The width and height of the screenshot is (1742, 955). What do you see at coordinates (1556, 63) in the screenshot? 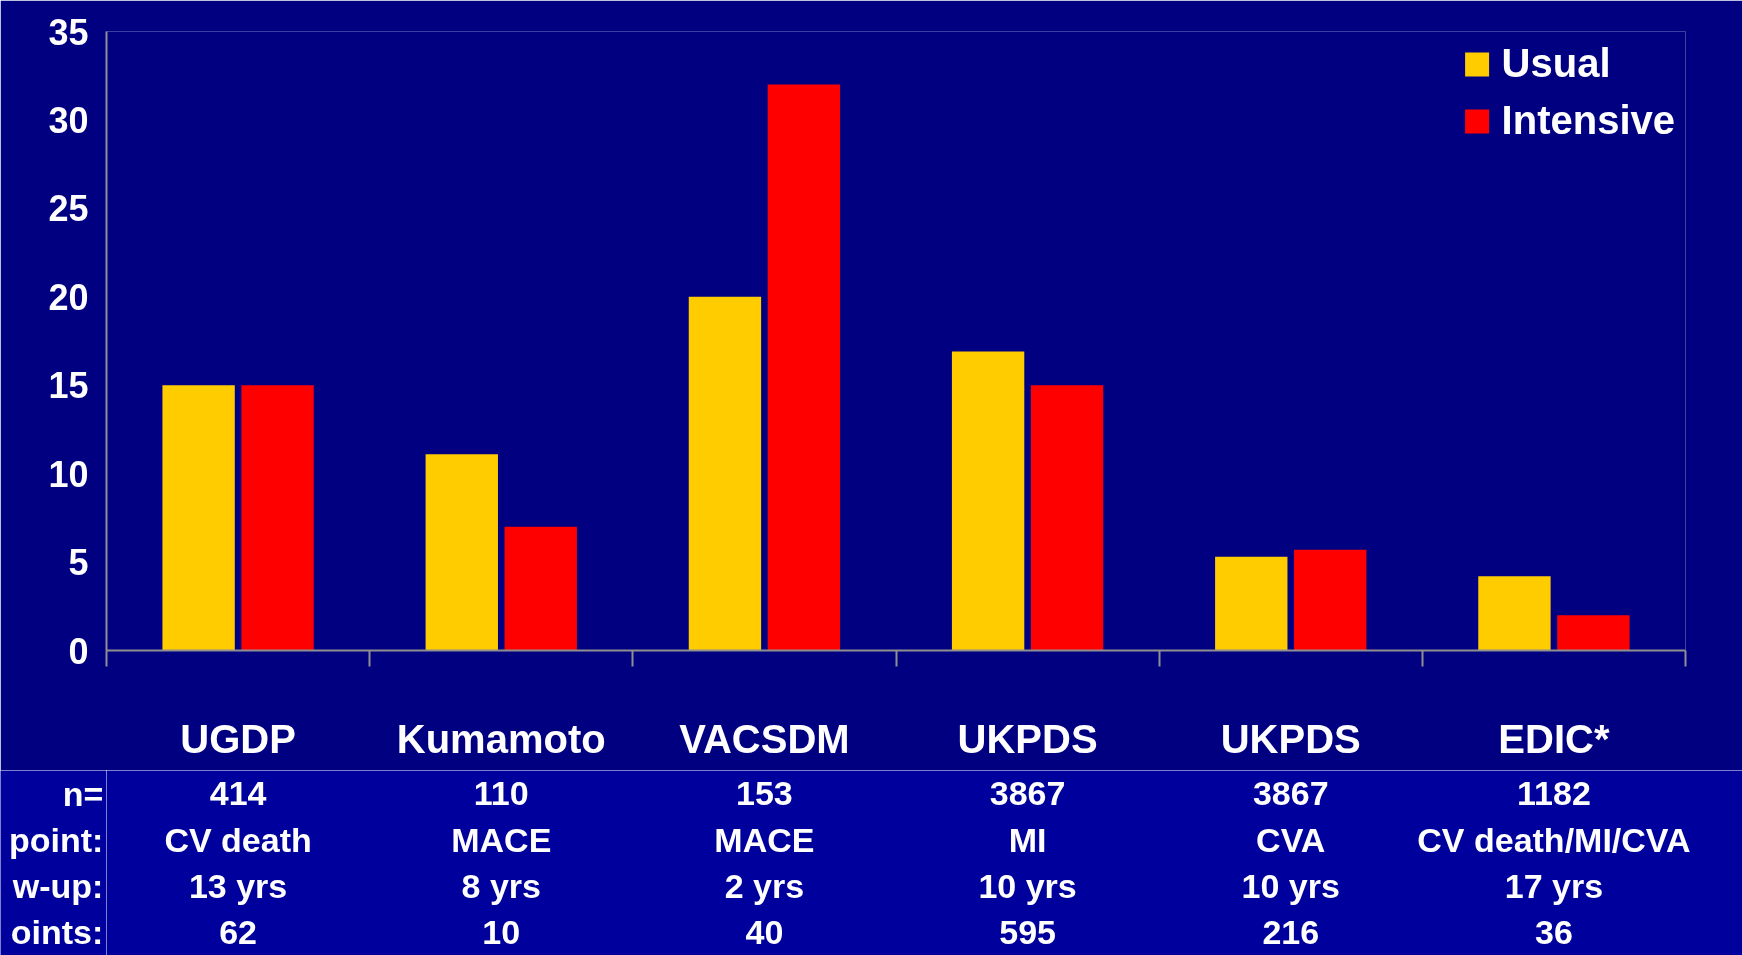
I see `legend-label: Usual` at bounding box center [1556, 63].